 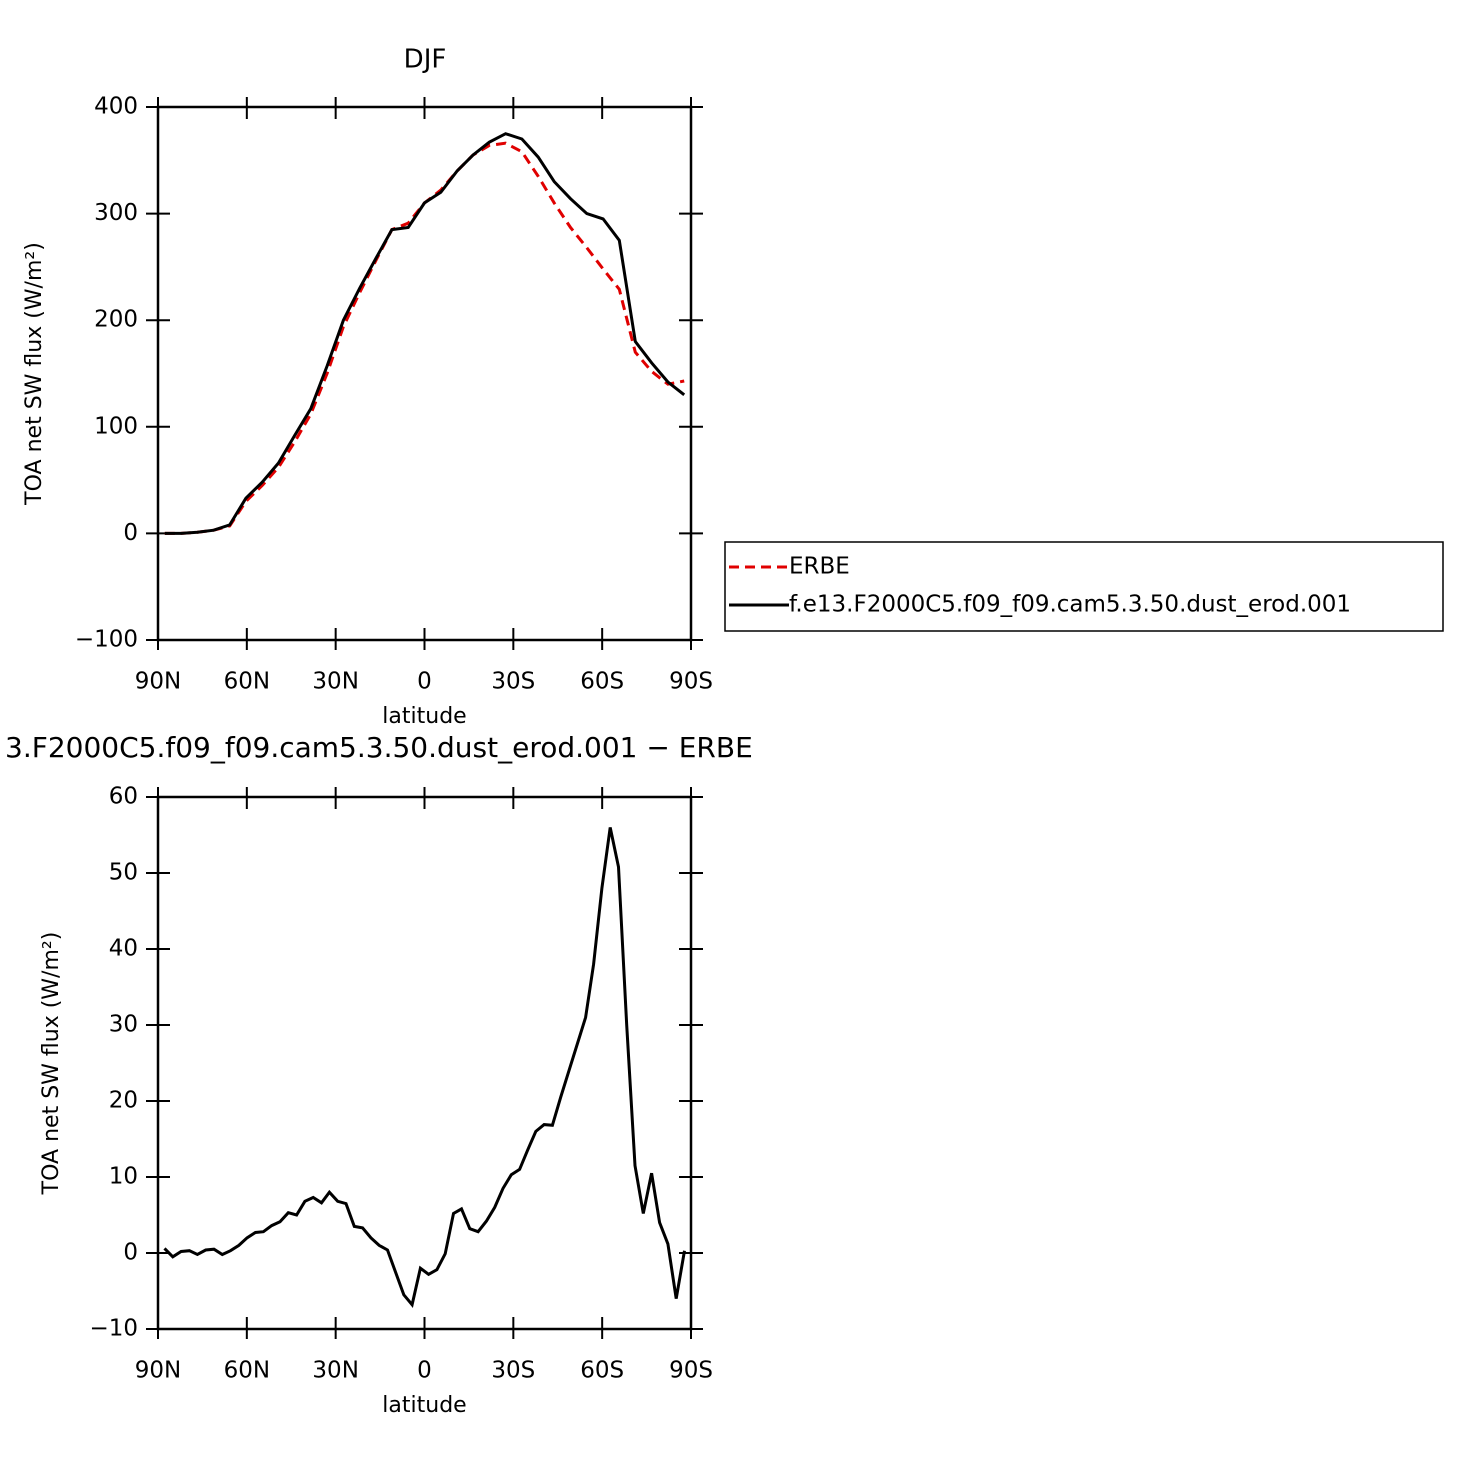 I want to click on y-tick-label: 60, so click(x=123, y=797).